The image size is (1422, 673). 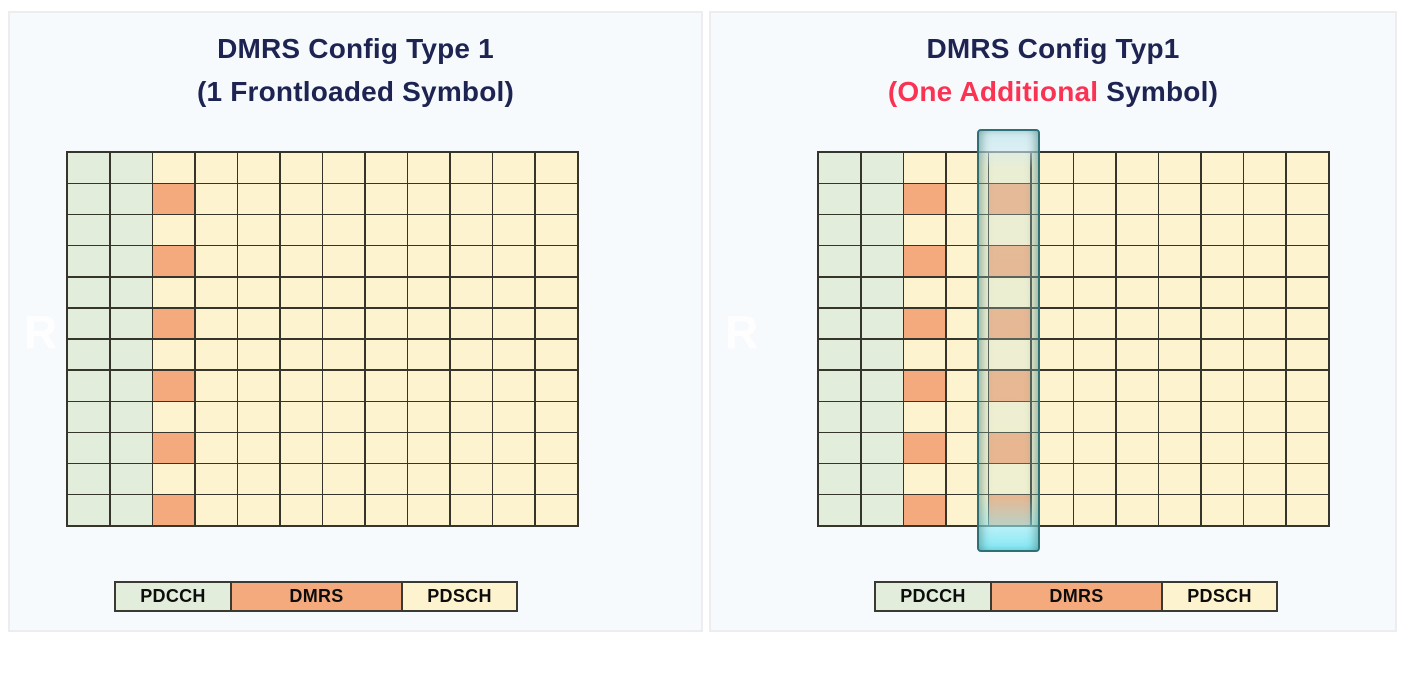 I want to click on panel-title-line2-red: (One Additional, so click(x=993, y=91).